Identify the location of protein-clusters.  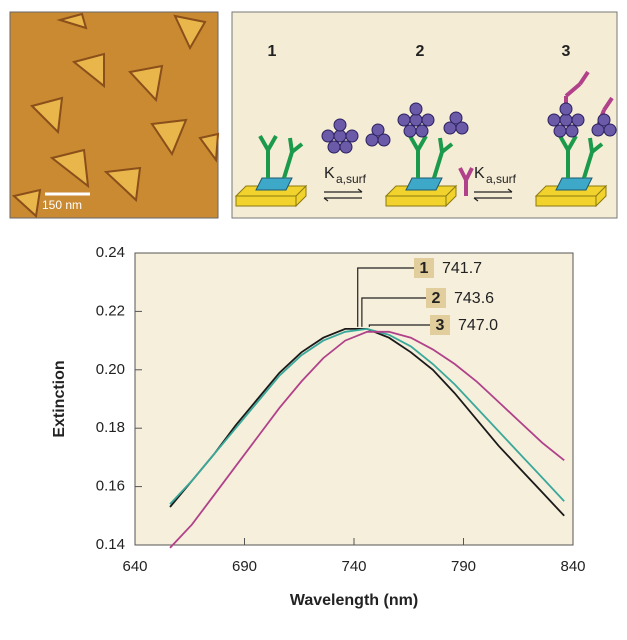
(469, 128).